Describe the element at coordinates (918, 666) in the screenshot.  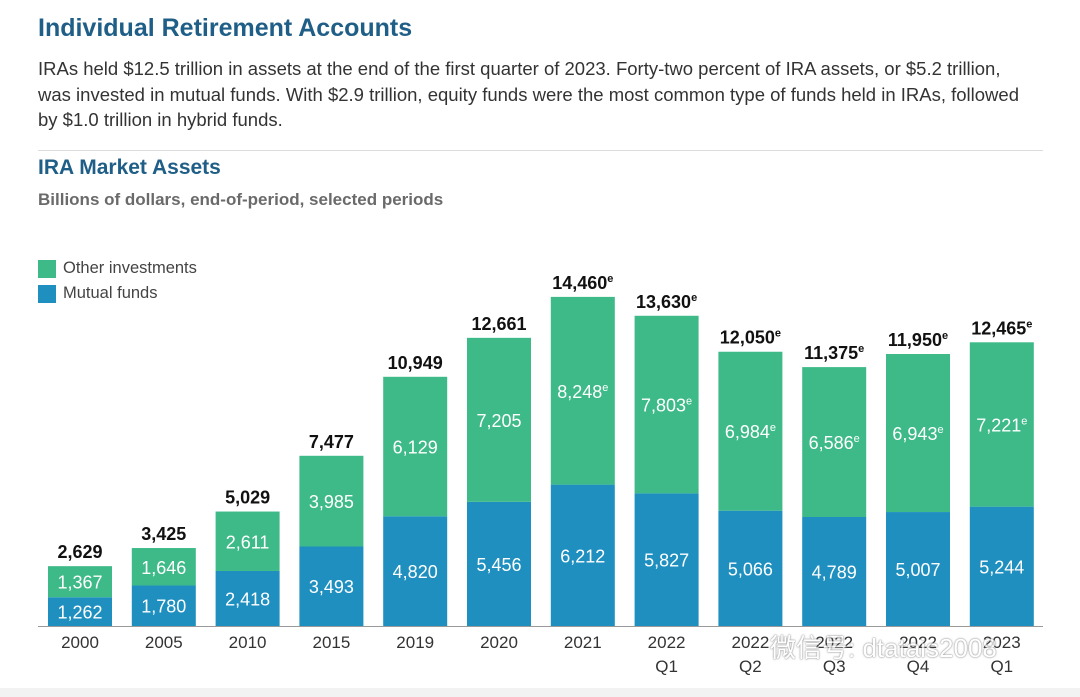
I see `x-tick-label-secondary: Q4` at that location.